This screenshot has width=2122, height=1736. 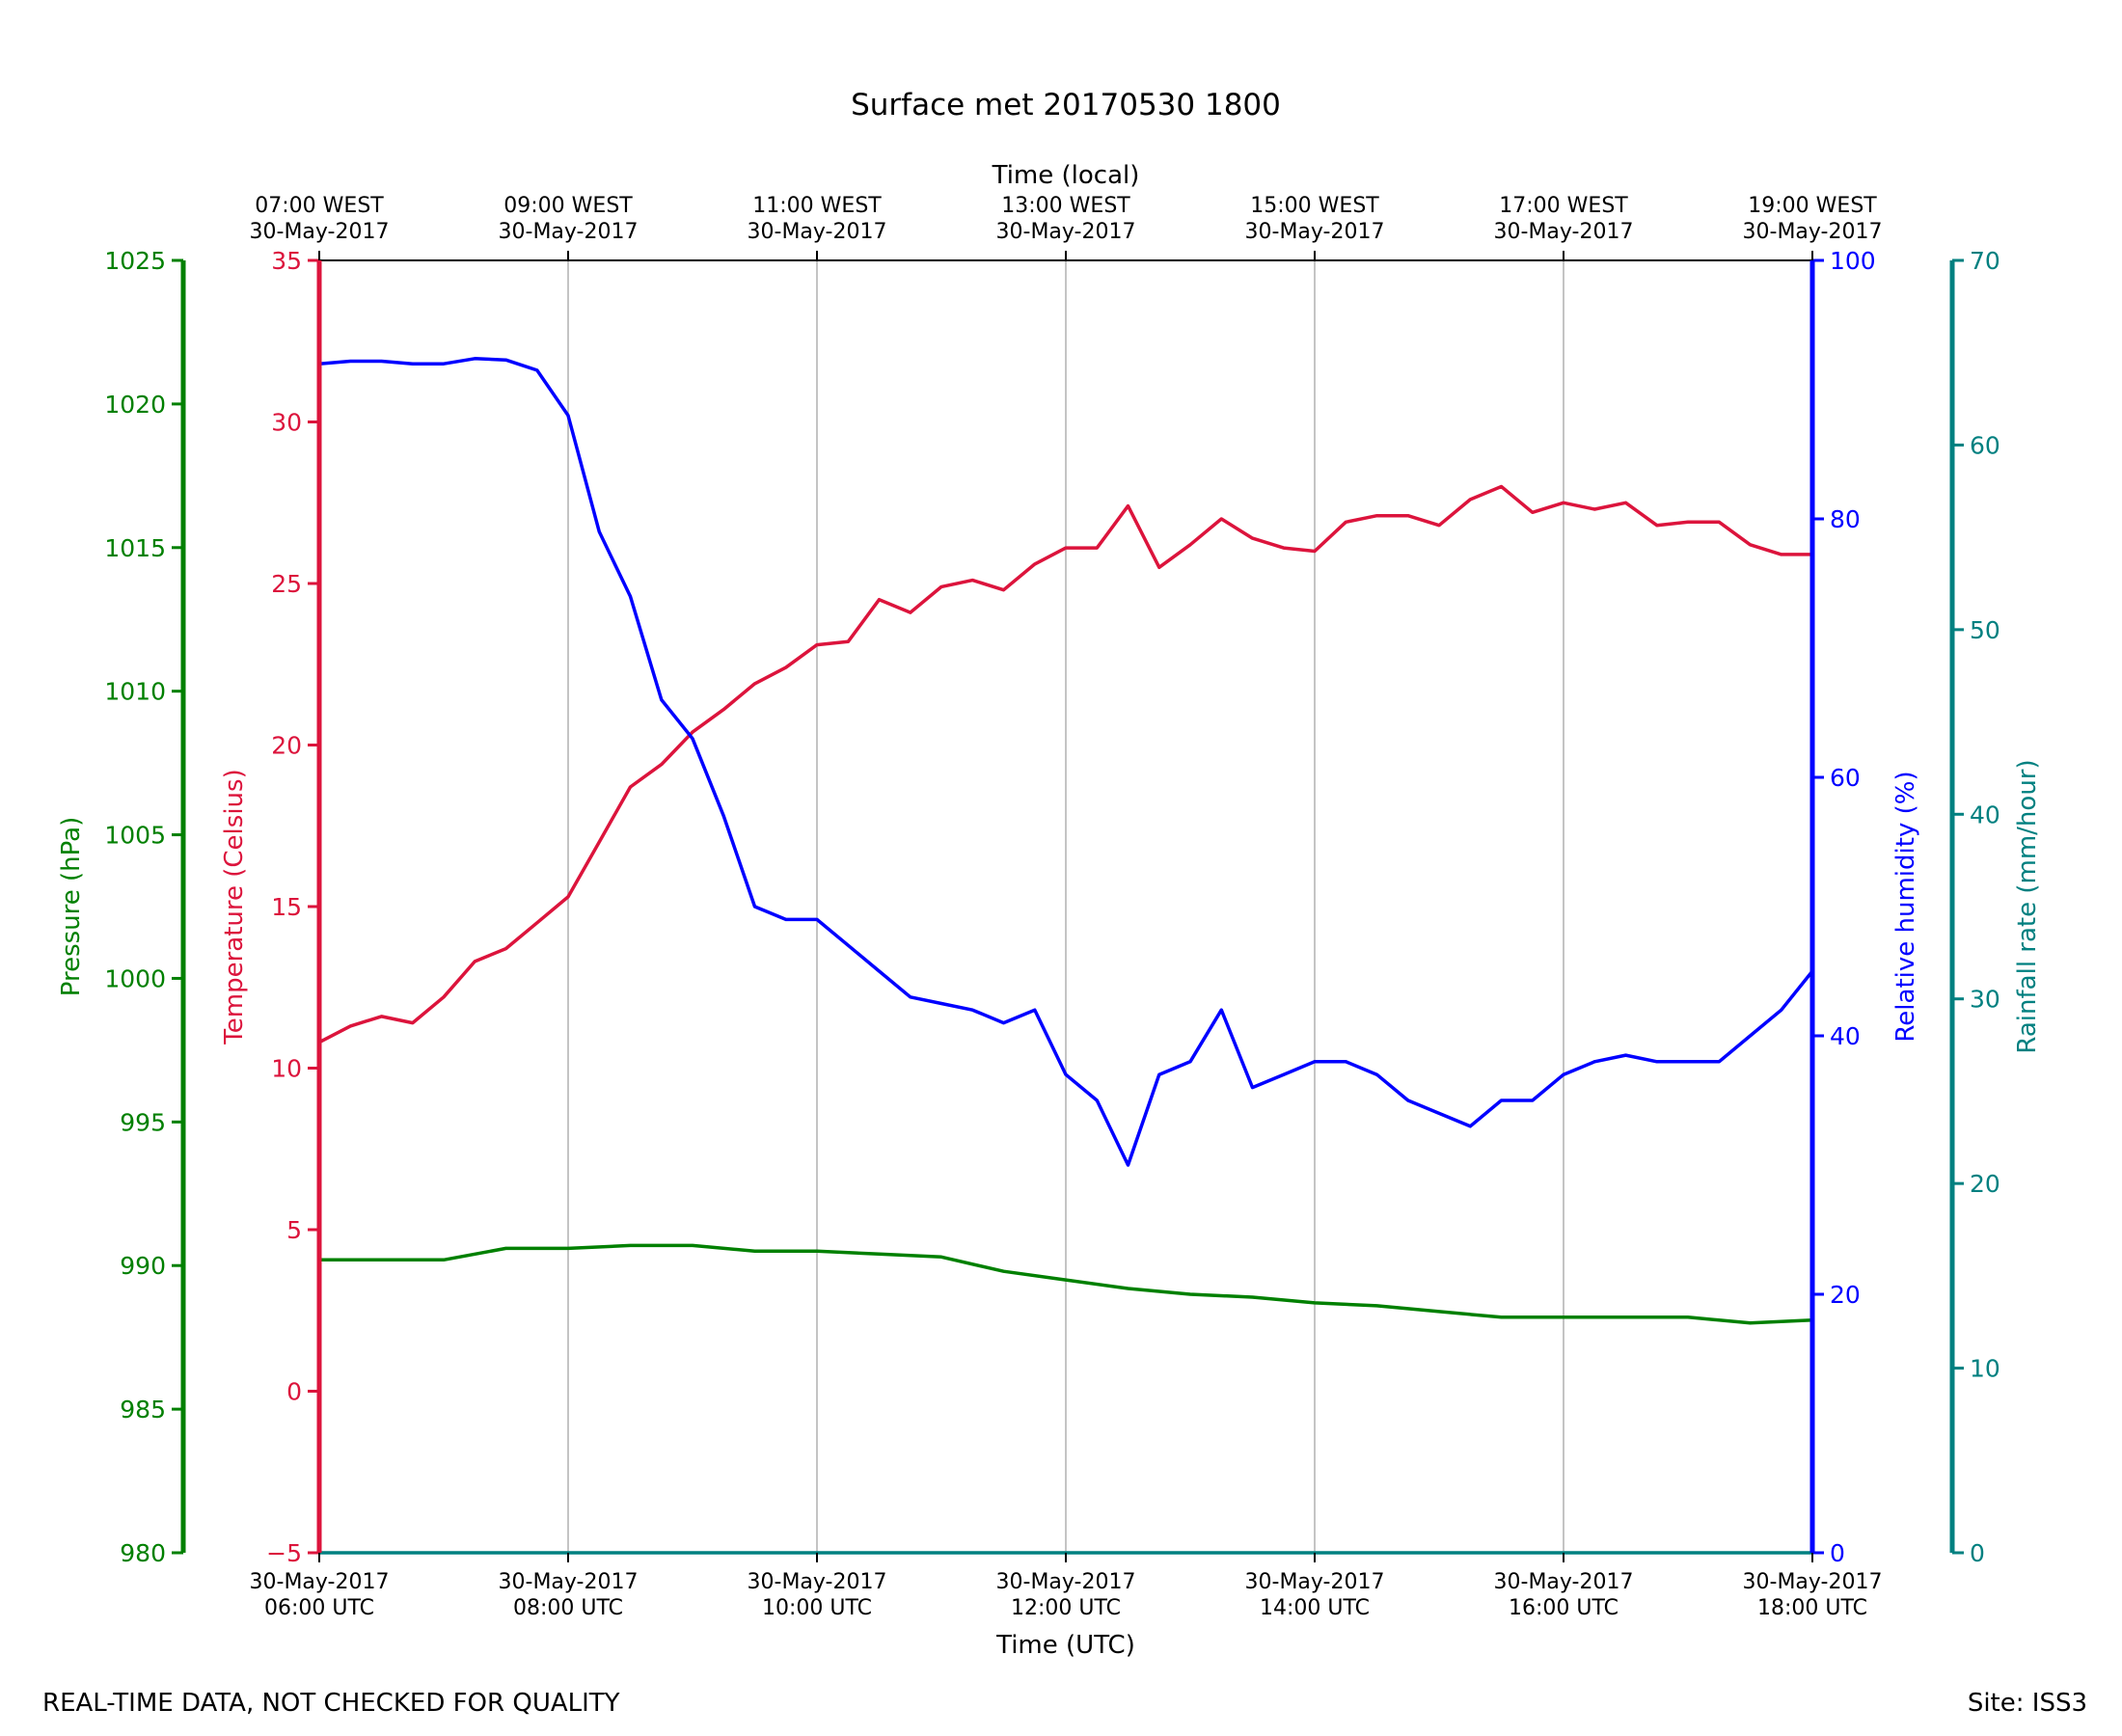 What do you see at coordinates (284, 1553) in the screenshot?
I see `temperature-tick-label-0: −5` at bounding box center [284, 1553].